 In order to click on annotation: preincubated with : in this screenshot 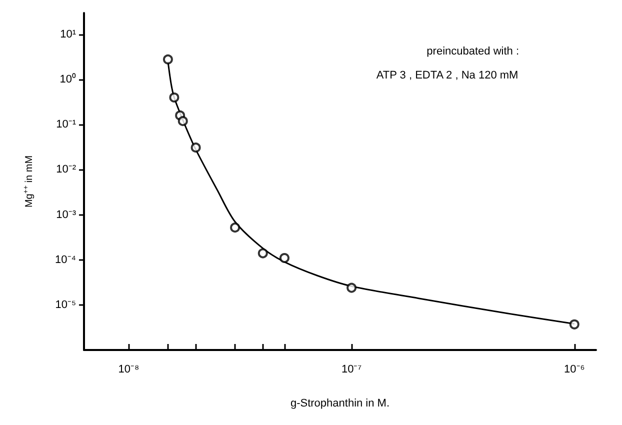, I will do `click(473, 52)`.